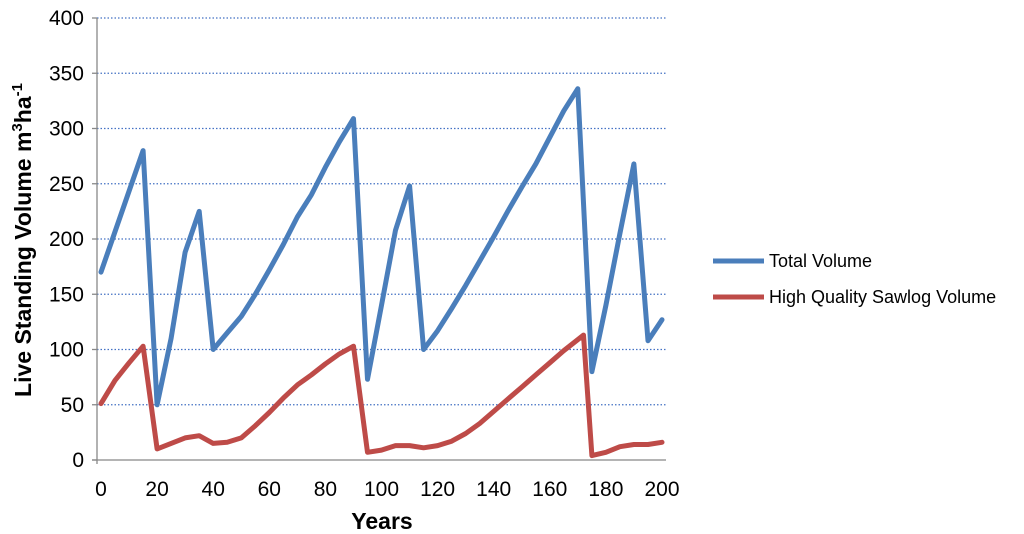 The height and width of the screenshot is (534, 1024). Describe the element at coordinates (381, 521) in the screenshot. I see `x-axis-title: Years` at that location.